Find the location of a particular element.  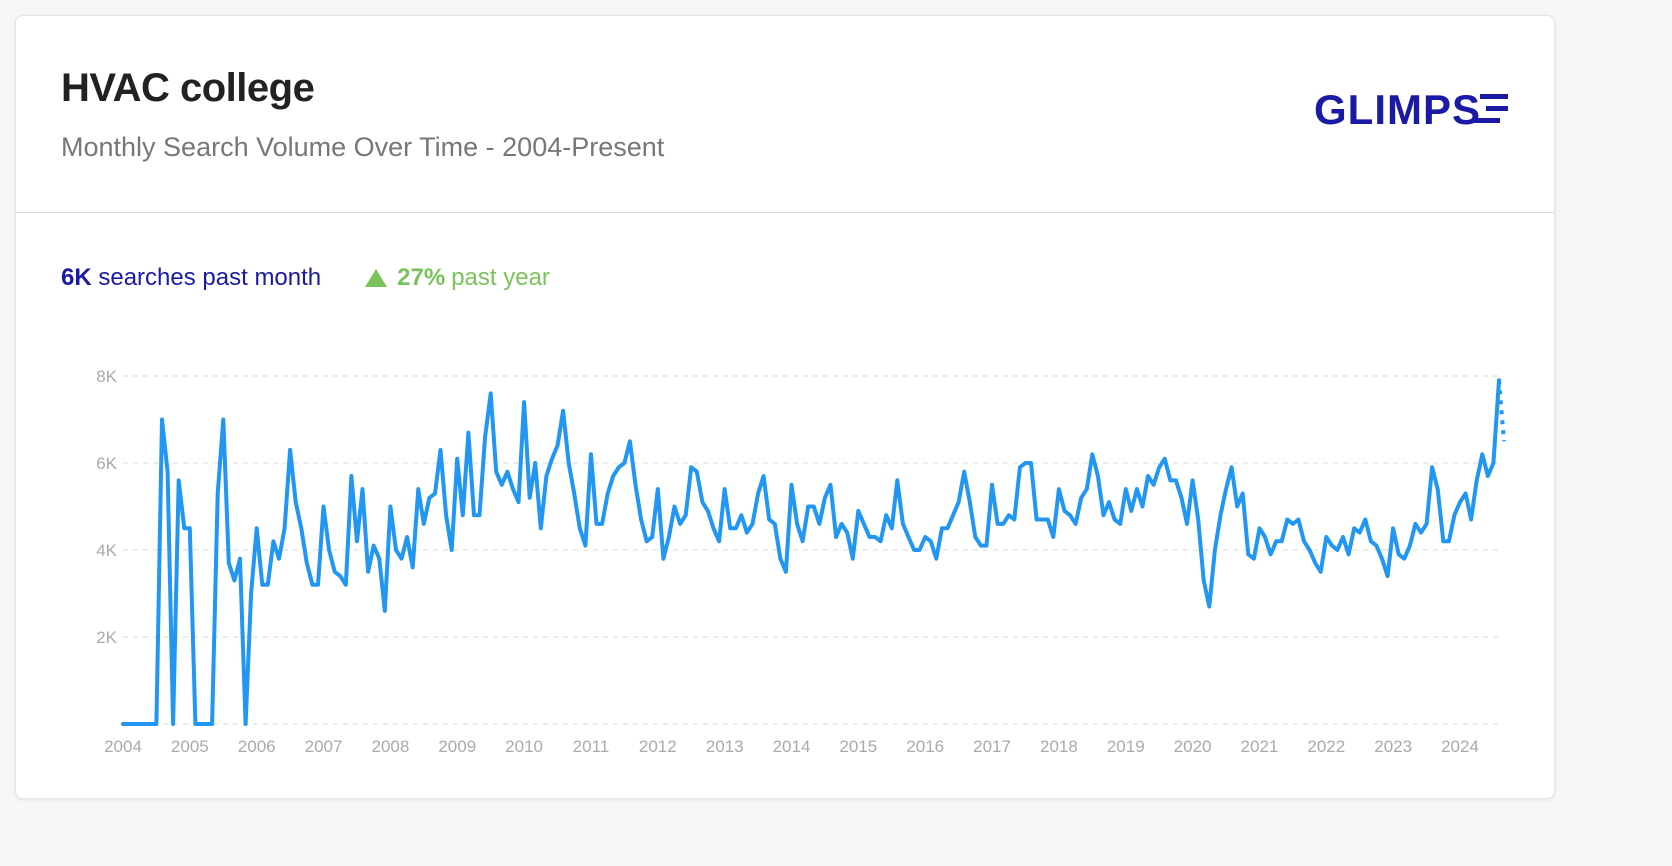

x-tick-label: 2018 is located at coordinates (1059, 746).